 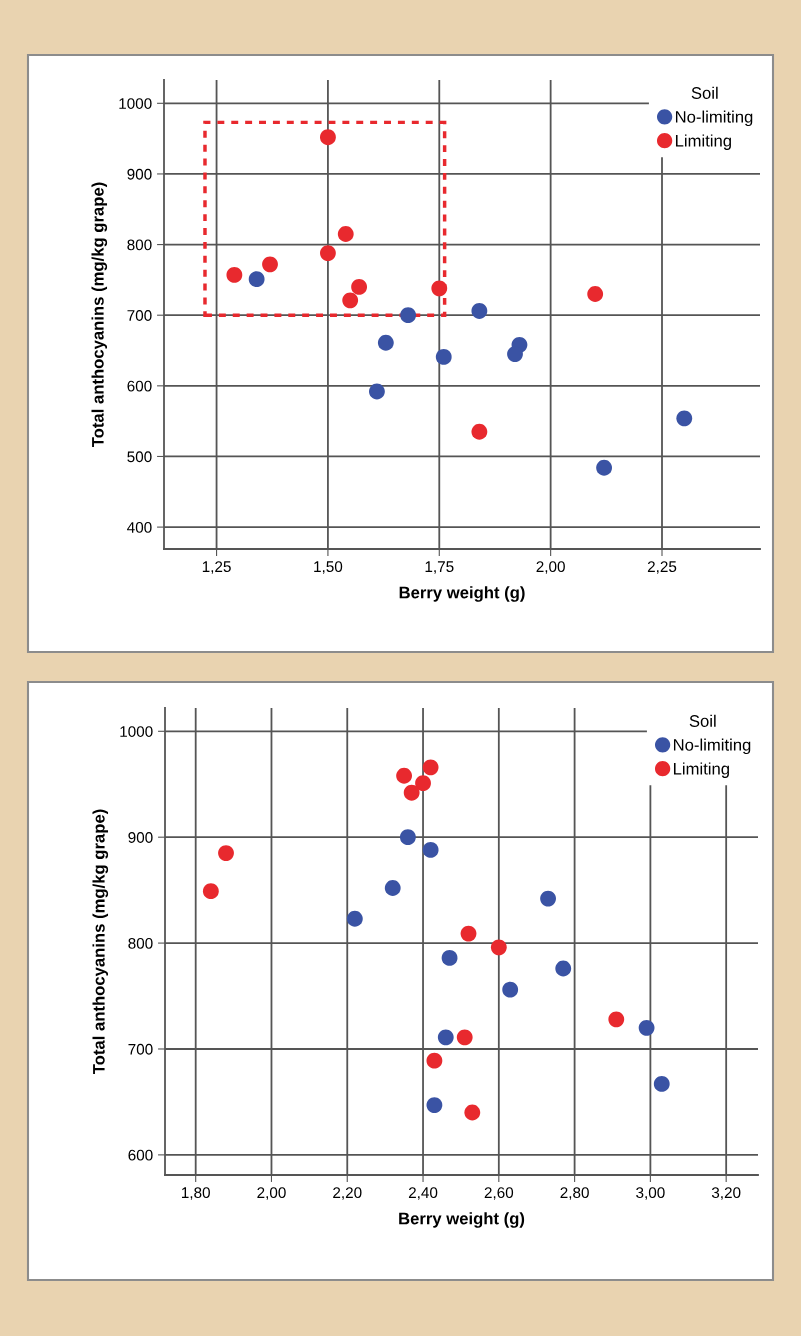 I want to click on x-tick-label: 1,25, so click(x=216, y=567).